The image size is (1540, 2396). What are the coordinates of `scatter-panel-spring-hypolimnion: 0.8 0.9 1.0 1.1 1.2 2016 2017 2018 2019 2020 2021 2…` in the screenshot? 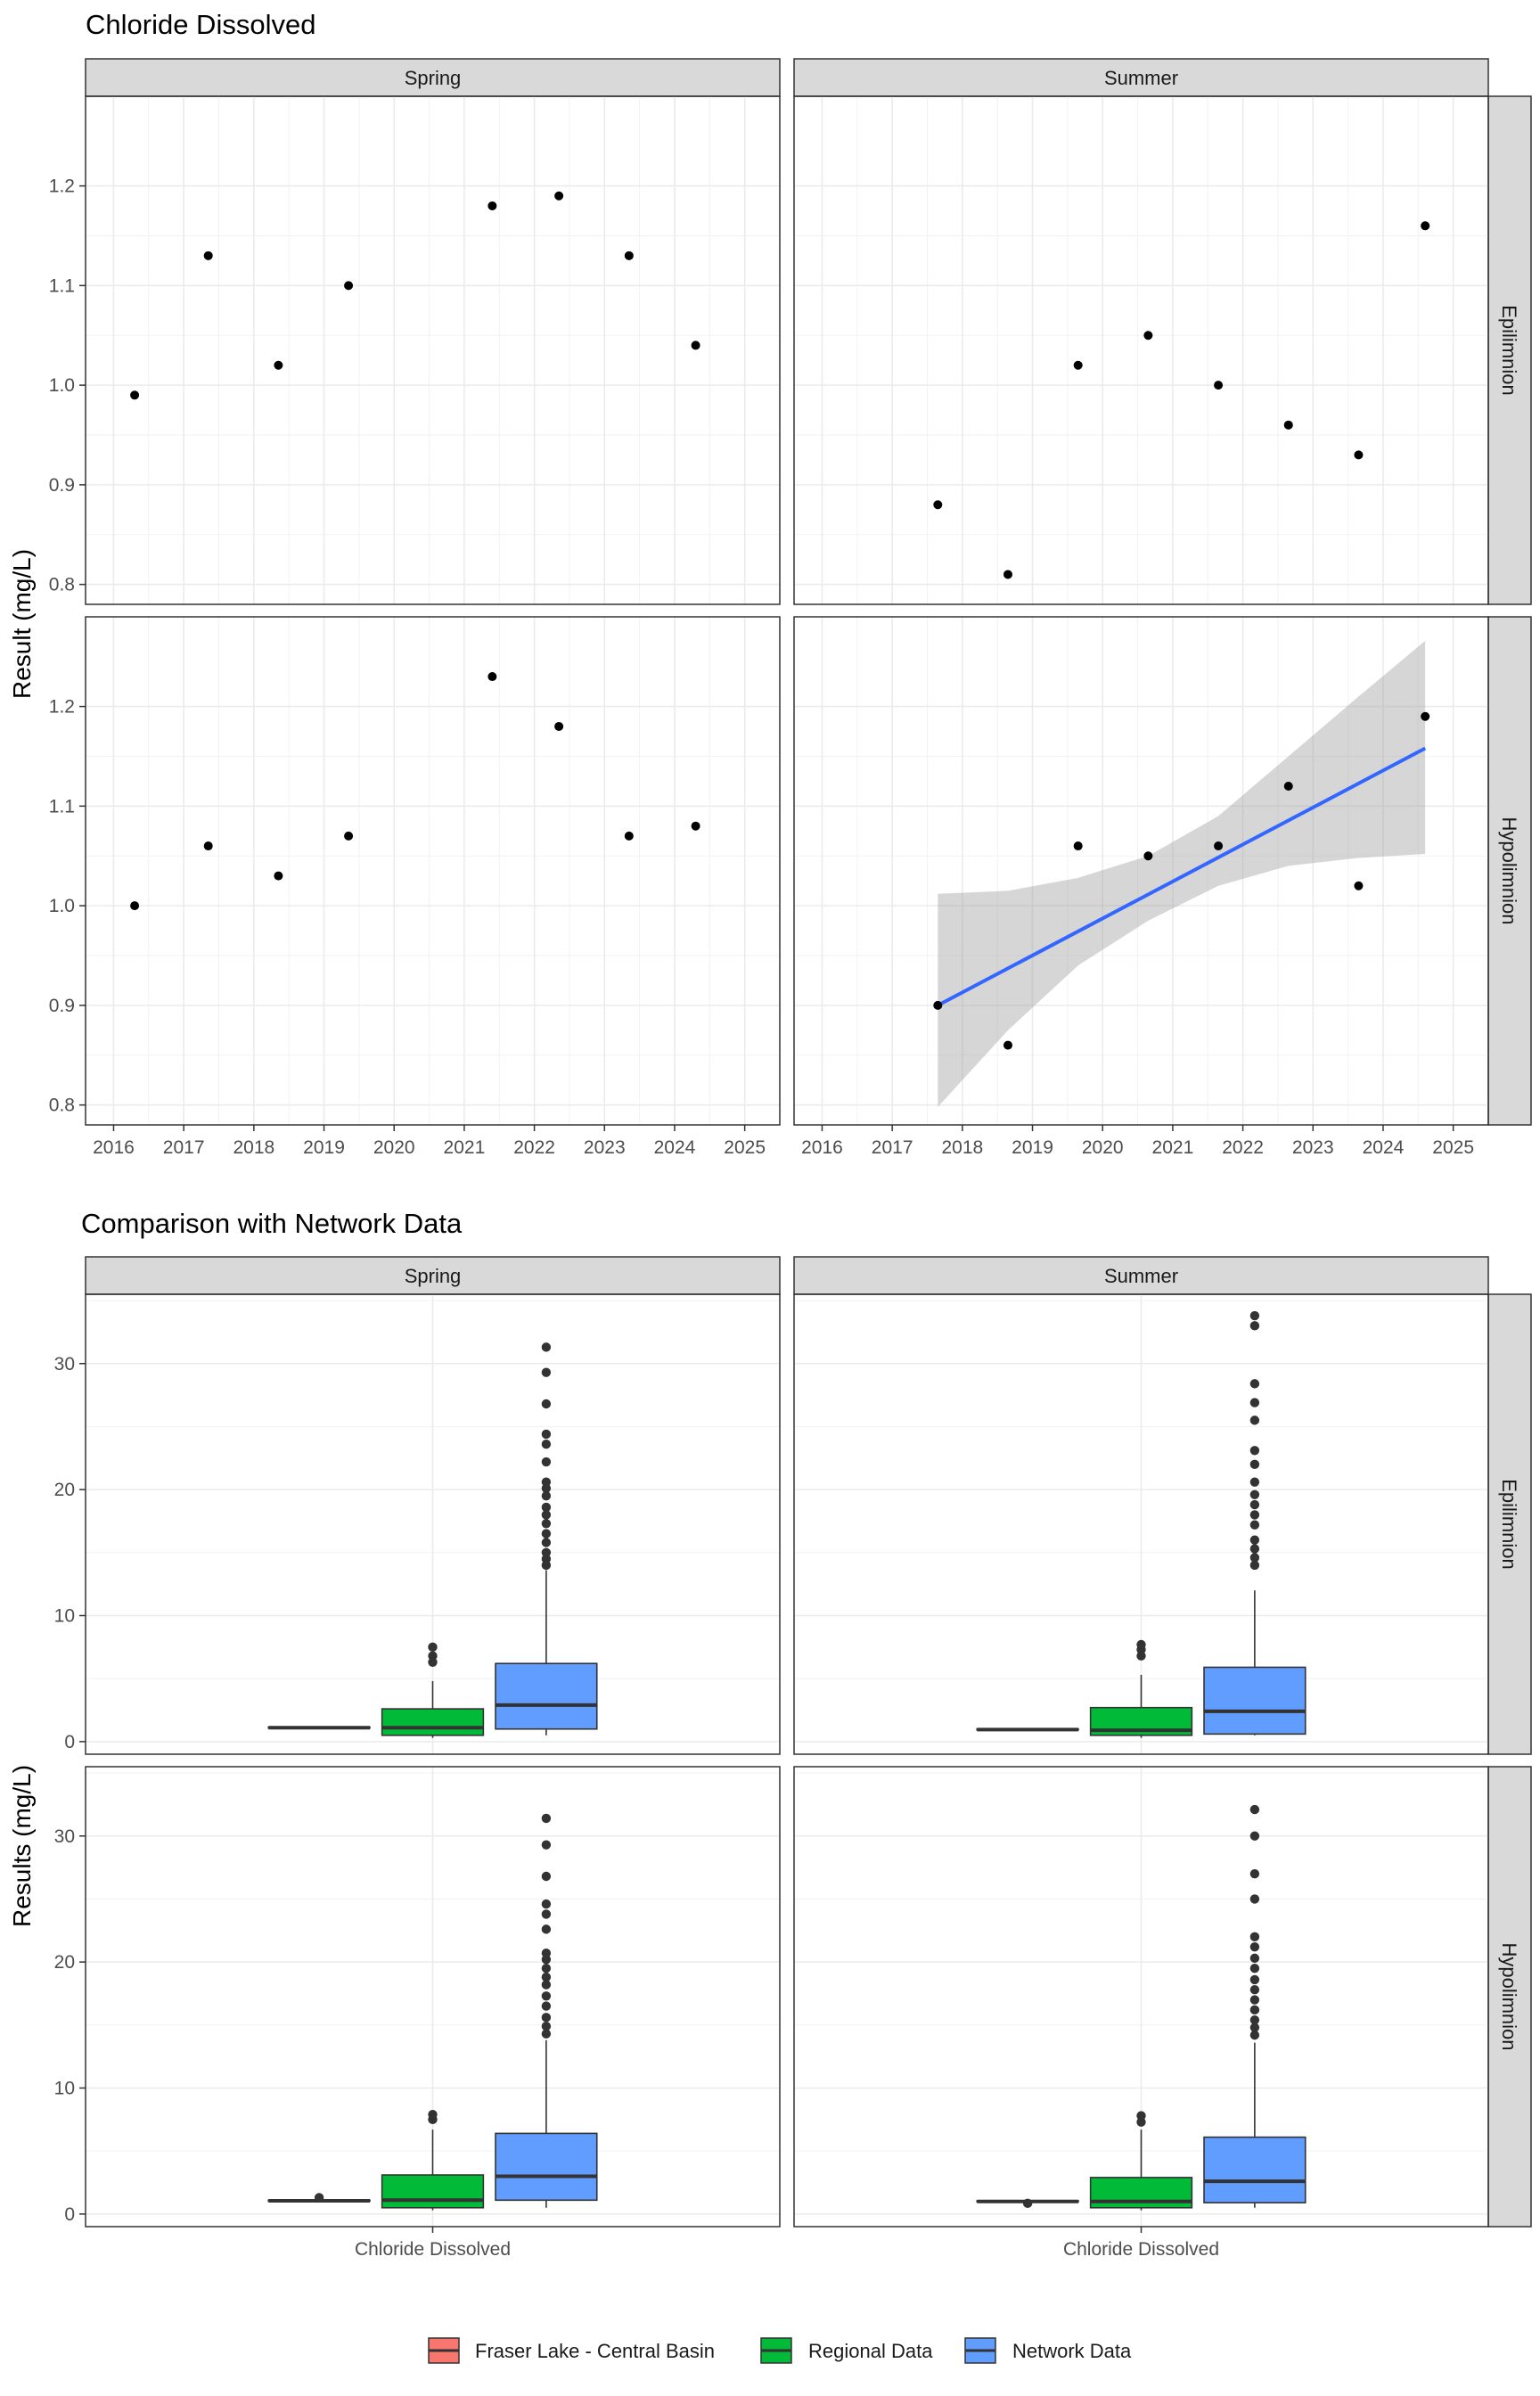 It's located at (415, 887).